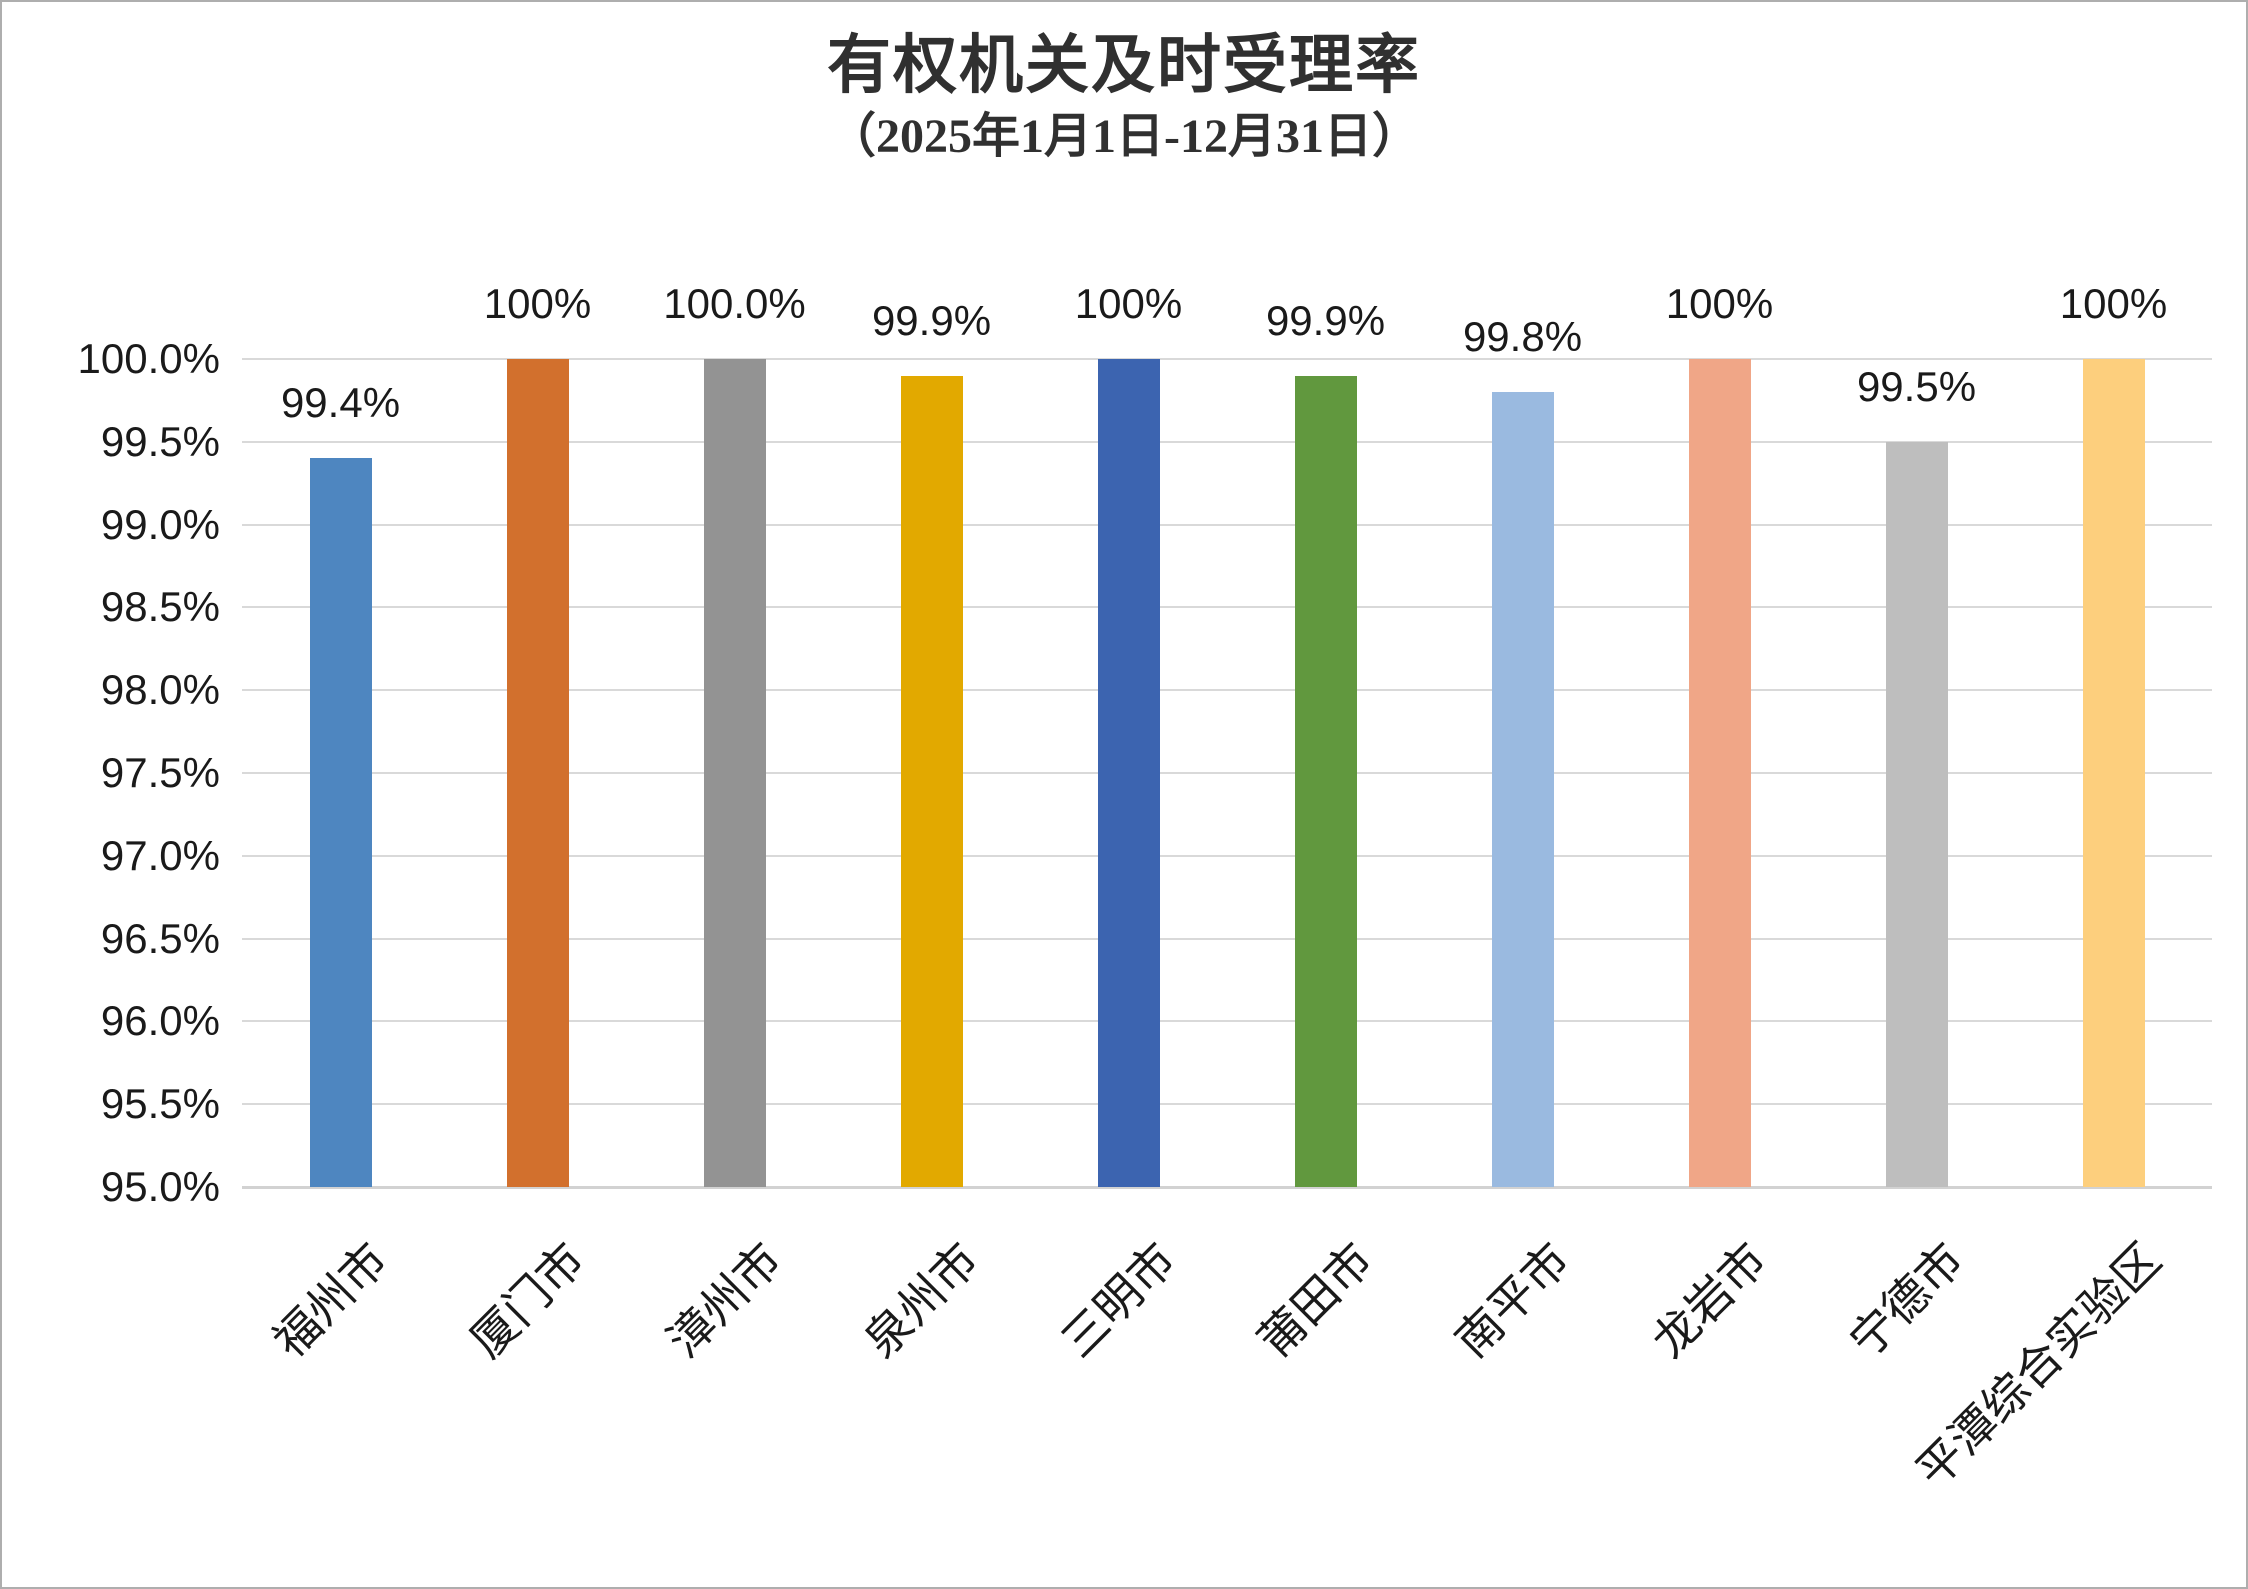  What do you see at coordinates (1916, 386) in the screenshot?
I see `bar-value-label: 99.5%` at bounding box center [1916, 386].